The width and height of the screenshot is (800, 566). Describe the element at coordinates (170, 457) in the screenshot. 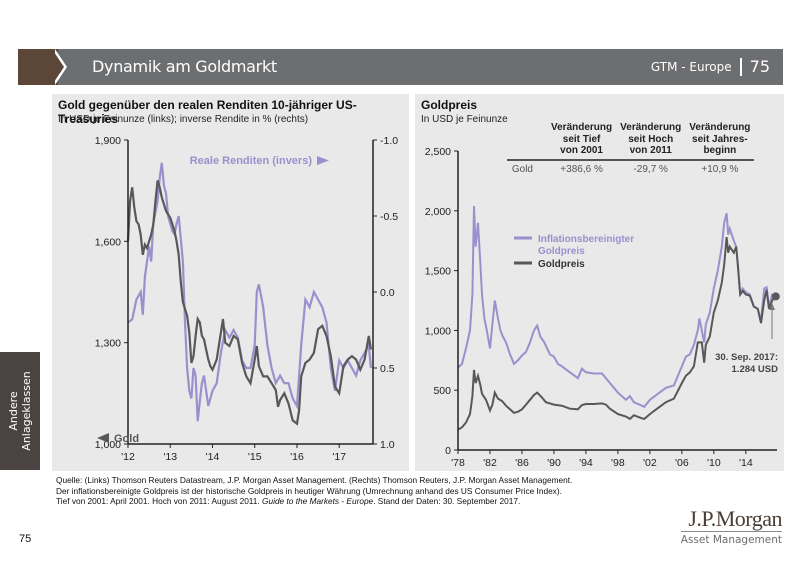

I see `x-tick-label: '13` at that location.